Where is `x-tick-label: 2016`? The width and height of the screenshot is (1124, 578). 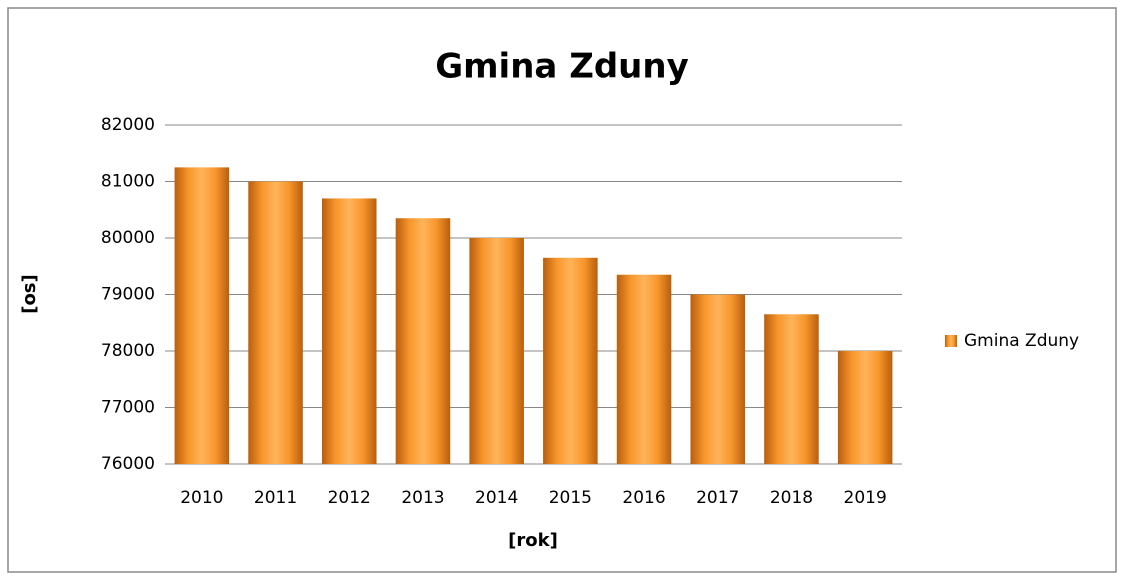 x-tick-label: 2016 is located at coordinates (643, 498).